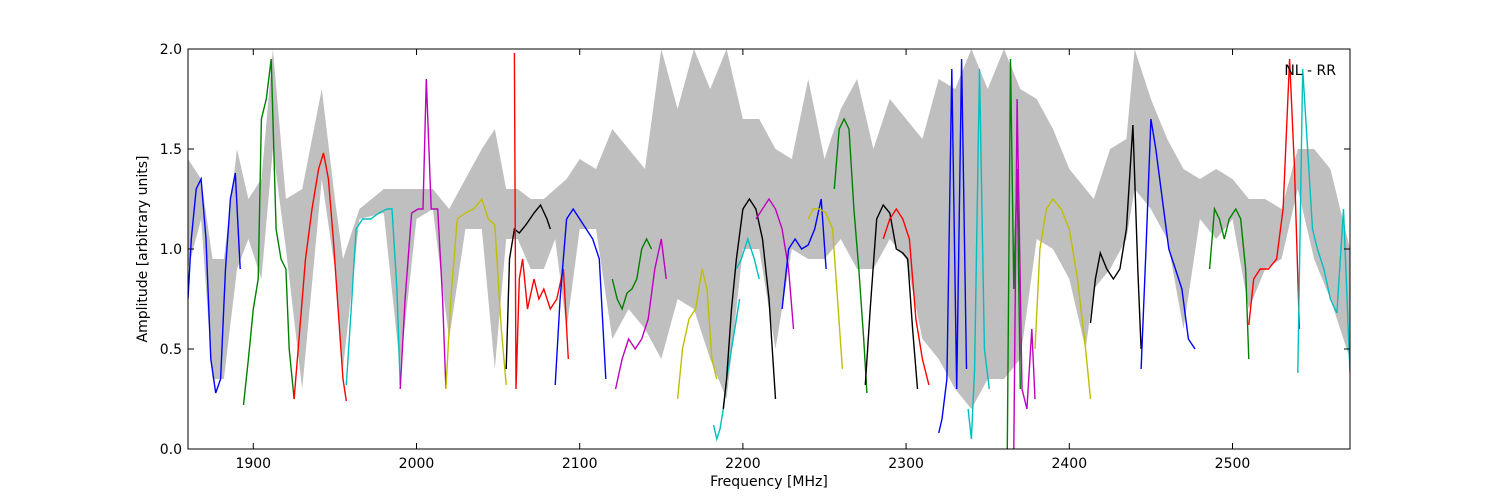 The height and width of the screenshot is (500, 1500). Describe the element at coordinates (171, 250) in the screenshot. I see `y-tick-label: 1.0` at that location.